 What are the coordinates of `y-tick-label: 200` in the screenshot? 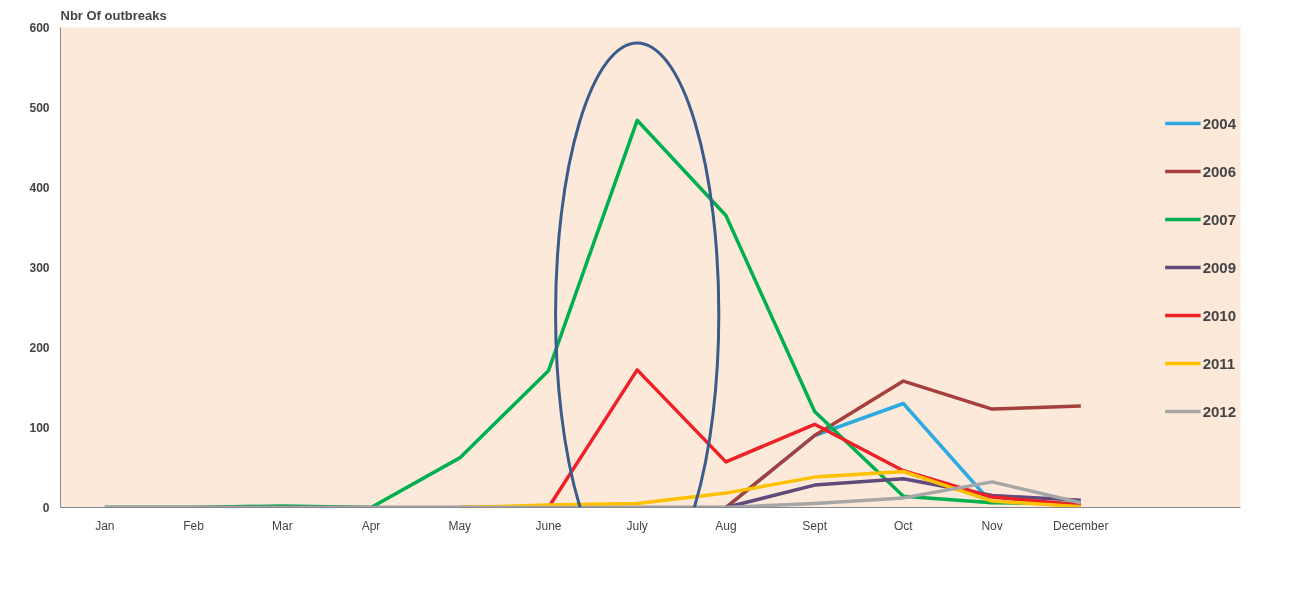 It's located at (39, 348).